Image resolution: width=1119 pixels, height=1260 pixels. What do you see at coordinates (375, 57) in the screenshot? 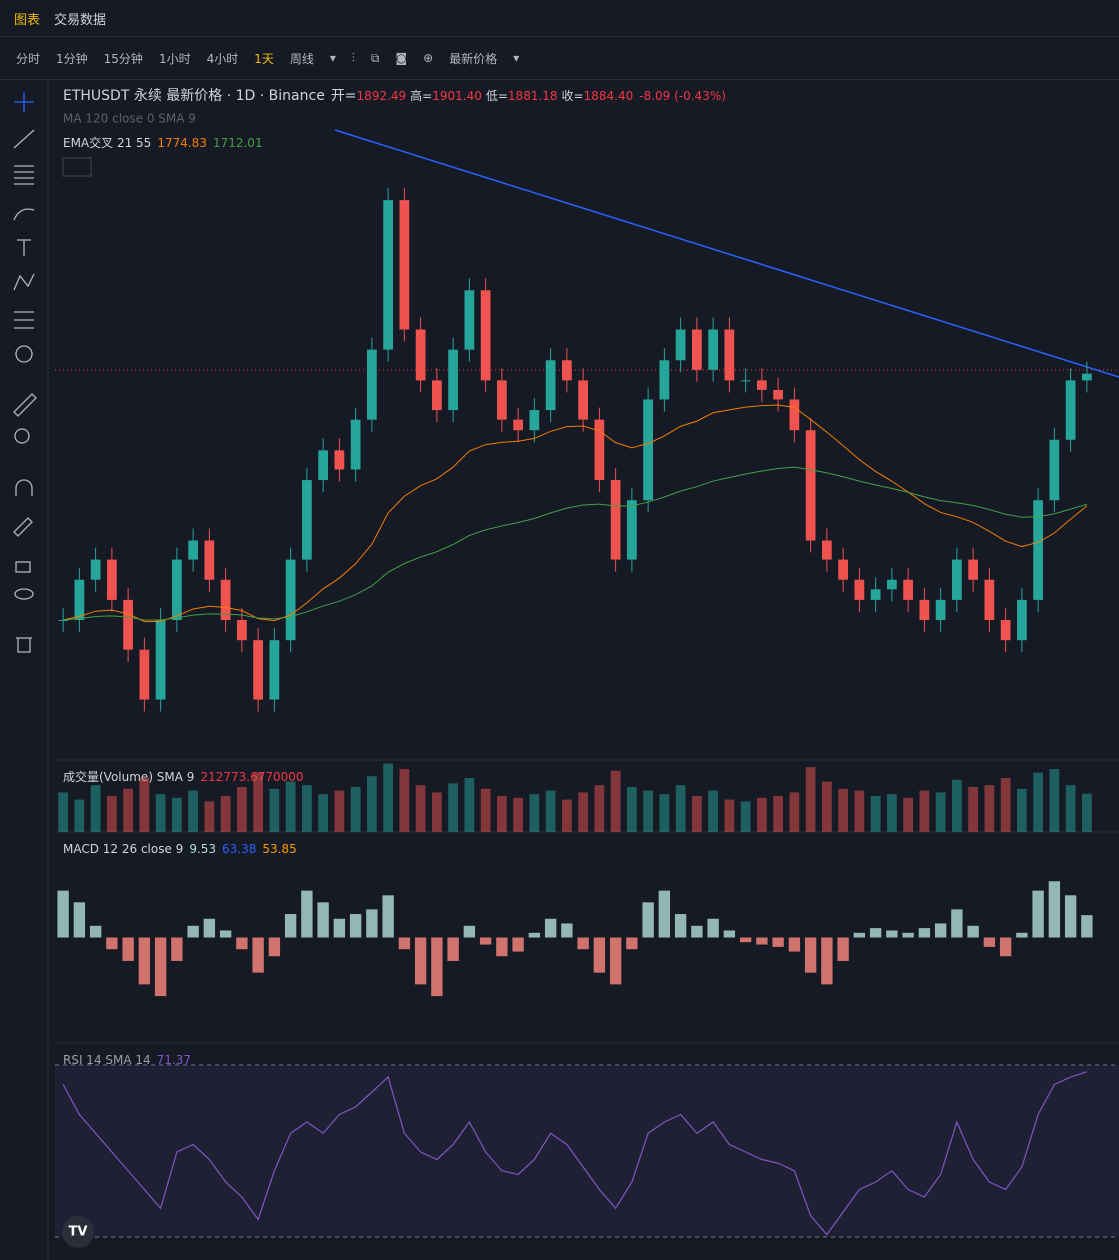
I see `icon: ⧉` at bounding box center [375, 57].